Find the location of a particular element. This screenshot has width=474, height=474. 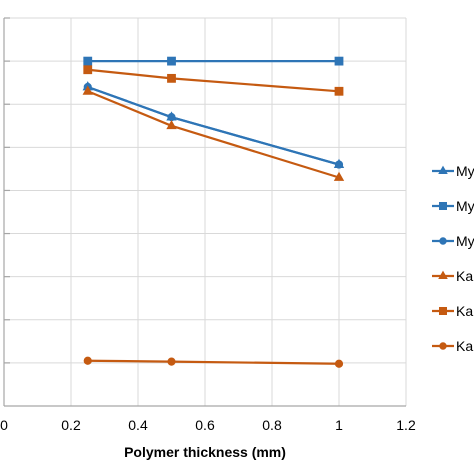

x-tick-label: 0.8 is located at coordinates (272, 425).